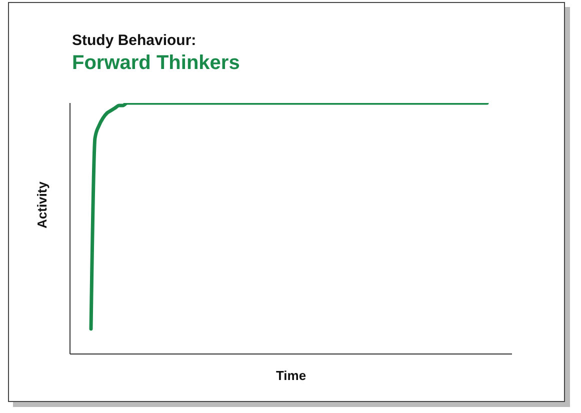  Describe the element at coordinates (291, 375) in the screenshot. I see `x-axis-title: Time` at that location.